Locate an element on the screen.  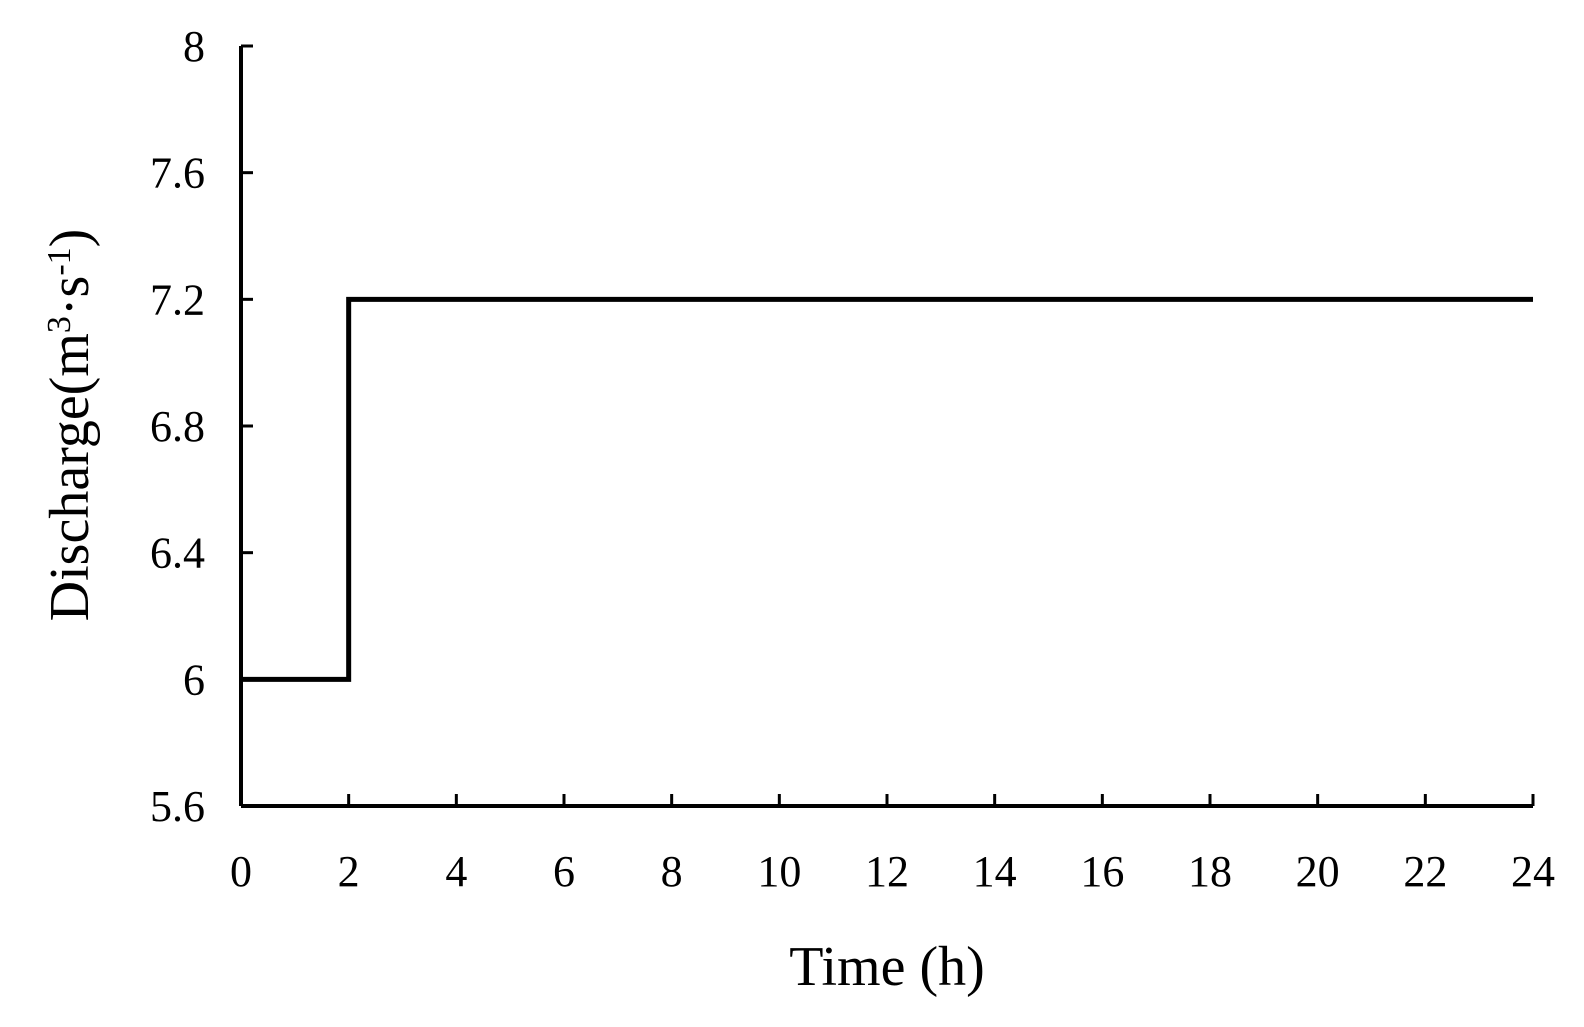
y-tick-label: 6.4 is located at coordinates (177, 553).